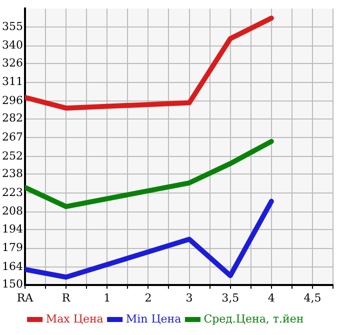 Image resolution: width=345 pixels, height=335 pixels. What do you see at coordinates (12, 211) in the screenshot?
I see `y-tick-label: 208` at bounding box center [12, 211].